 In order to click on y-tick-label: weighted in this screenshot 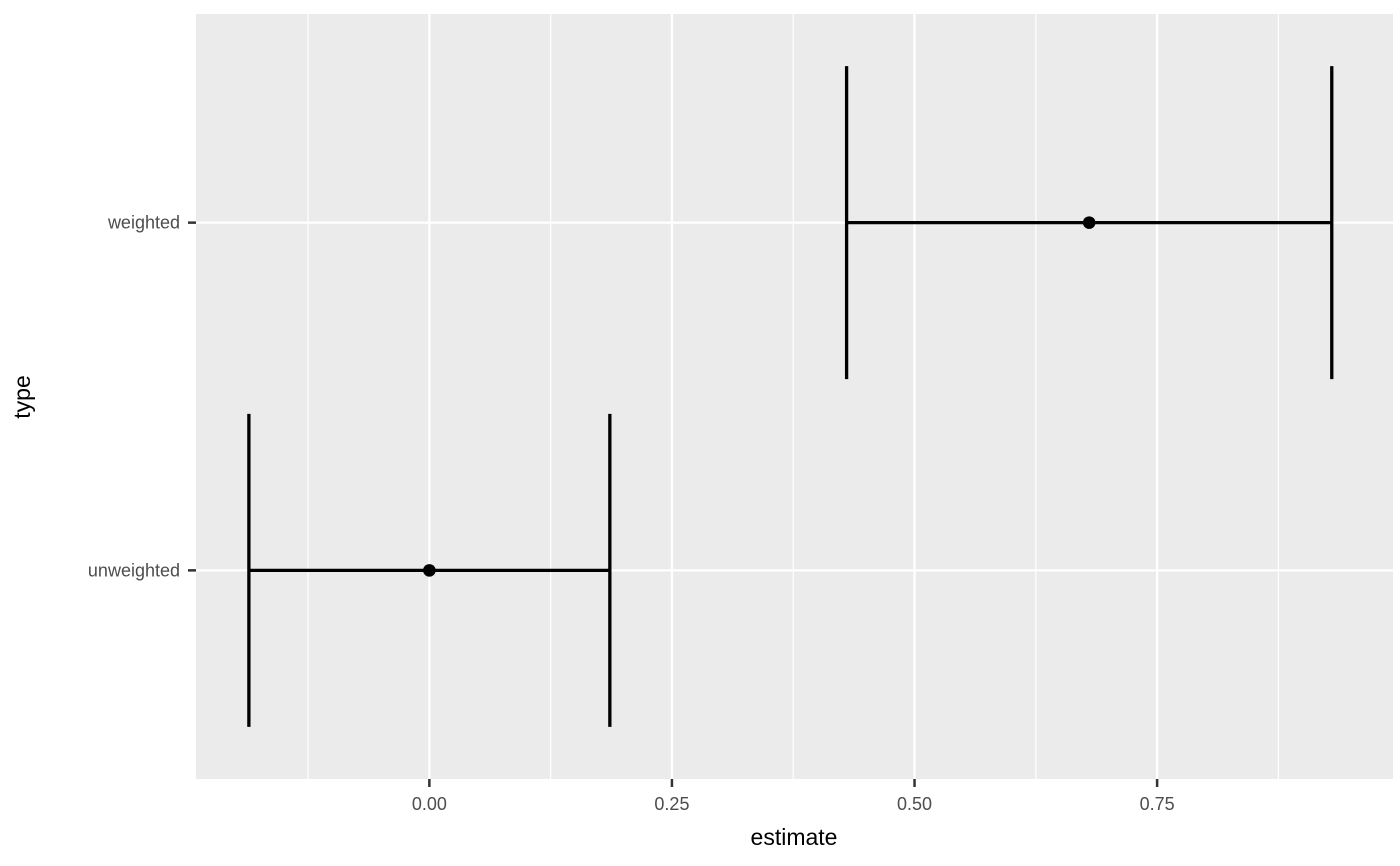, I will do `click(143, 223)`.